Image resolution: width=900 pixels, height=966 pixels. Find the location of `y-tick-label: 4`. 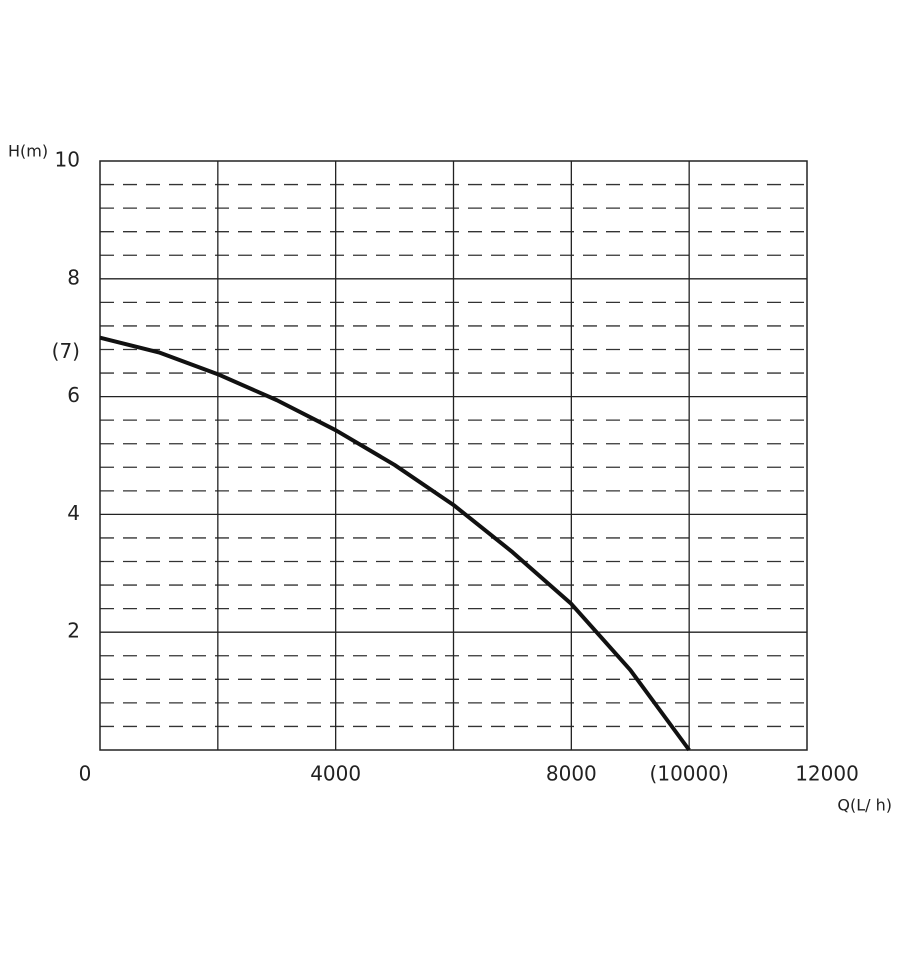

y-tick-label: 4 is located at coordinates (73, 513).